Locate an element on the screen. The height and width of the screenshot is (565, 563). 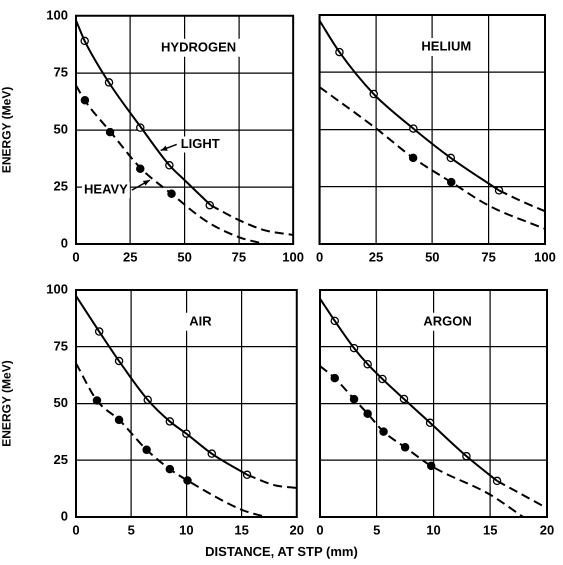
text: HELIUM is located at coordinates (446, 46).